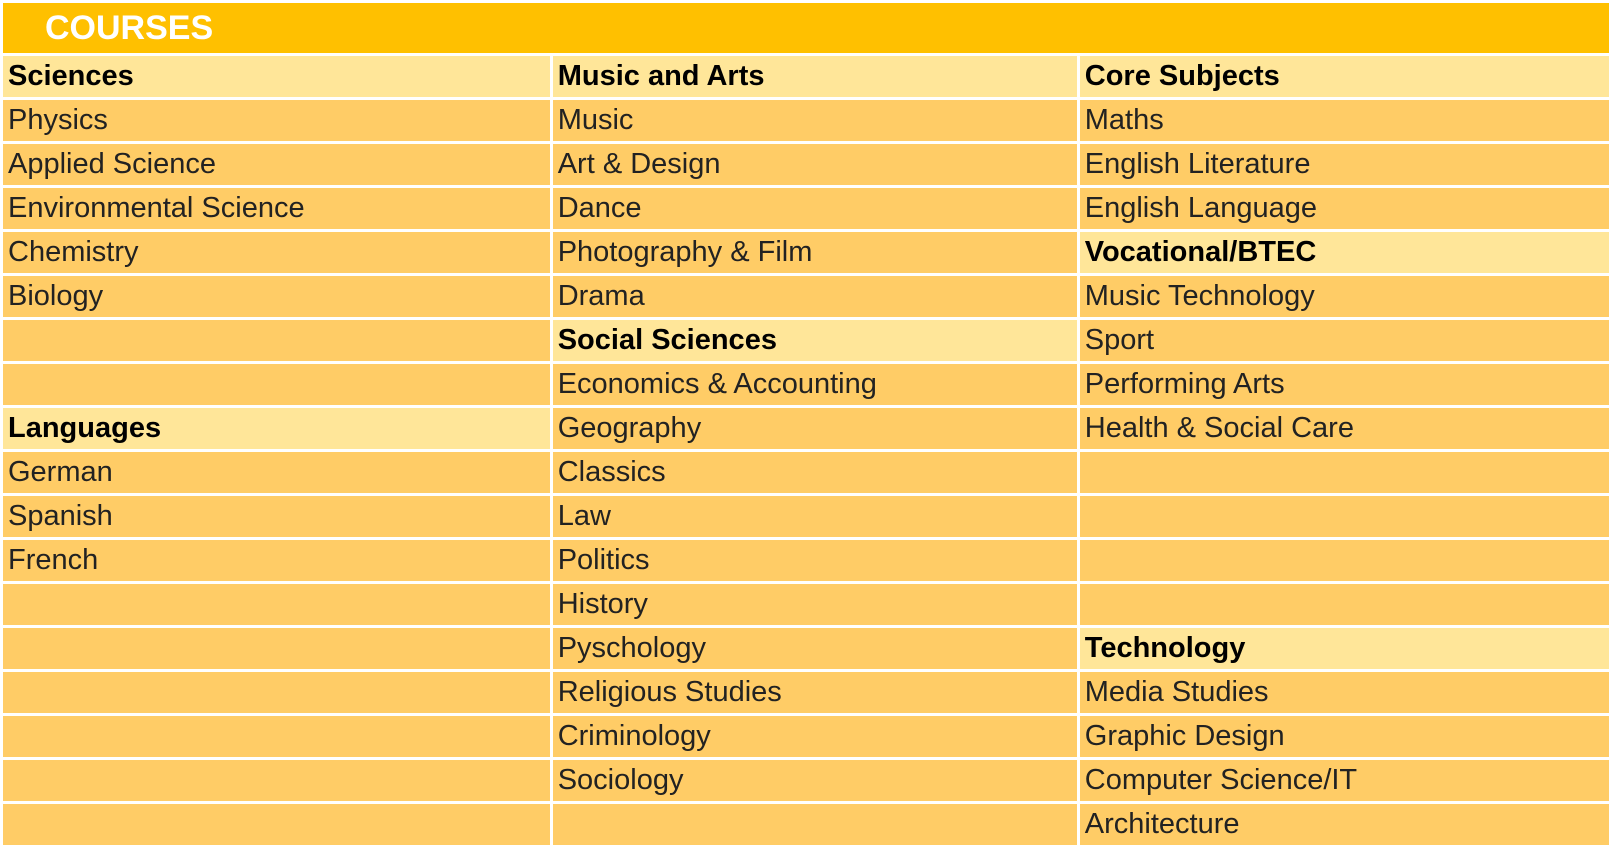 The height and width of the screenshot is (868, 1612). What do you see at coordinates (1344, 164) in the screenshot?
I see `course-cell: English Literature` at bounding box center [1344, 164].